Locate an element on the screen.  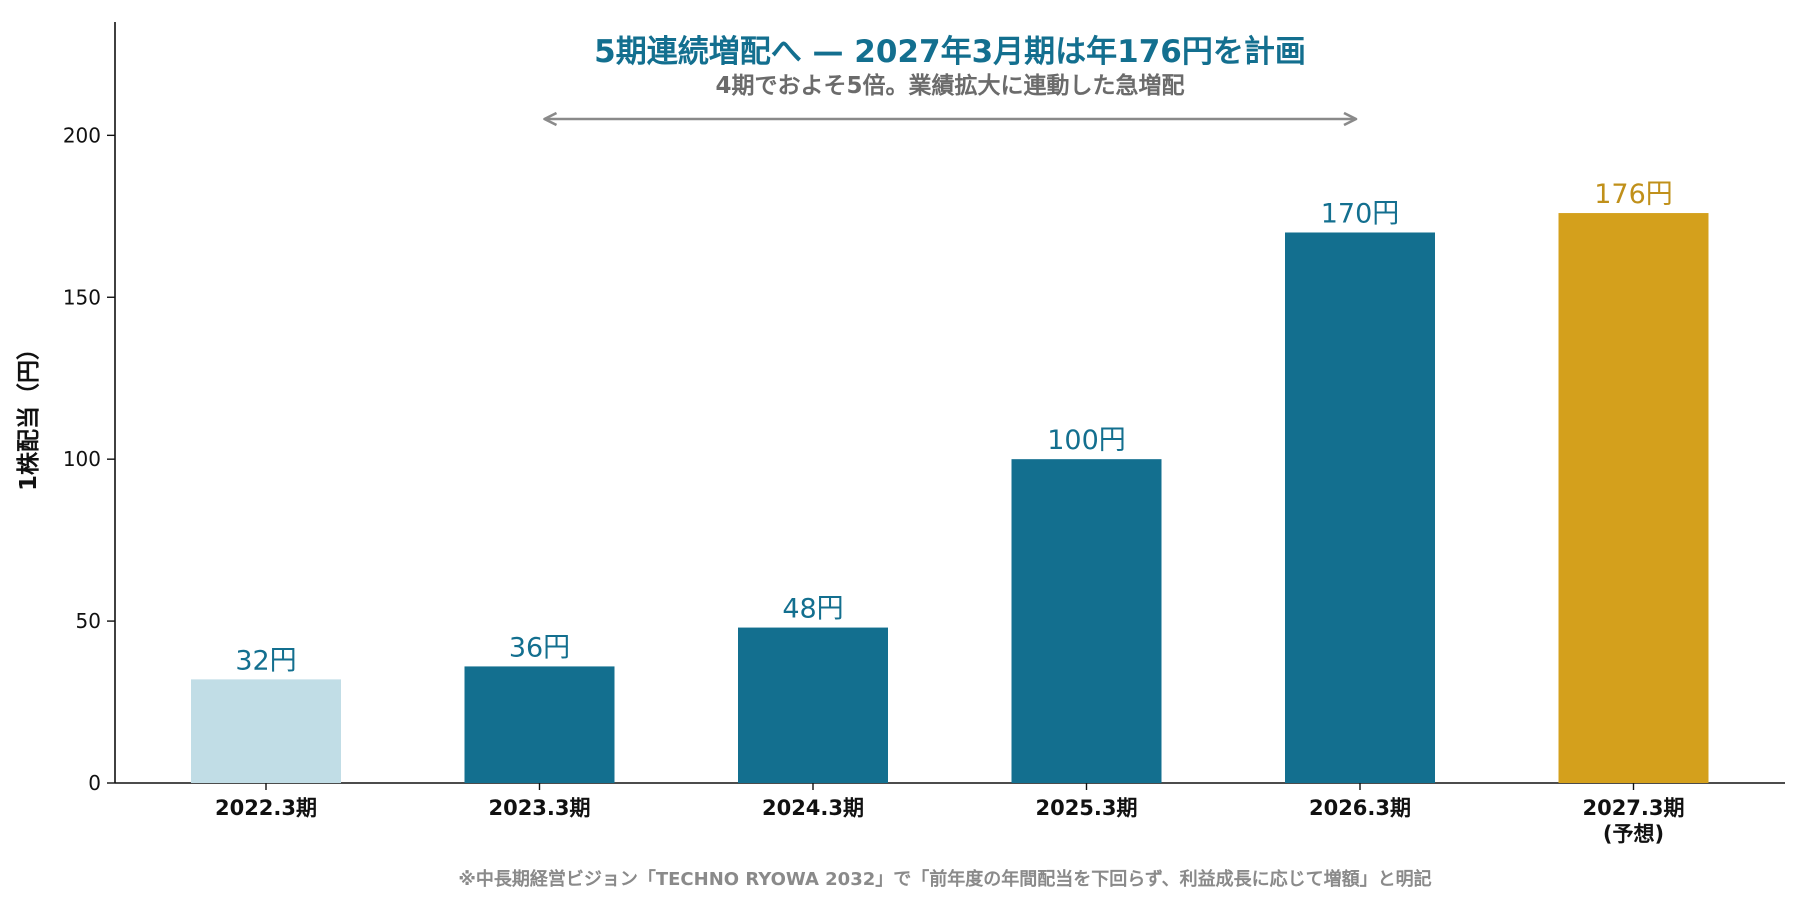
chart-subtitle: 4期でおよそ5倍。業績拡大に連動した急増配 is located at coordinates (949, 85).